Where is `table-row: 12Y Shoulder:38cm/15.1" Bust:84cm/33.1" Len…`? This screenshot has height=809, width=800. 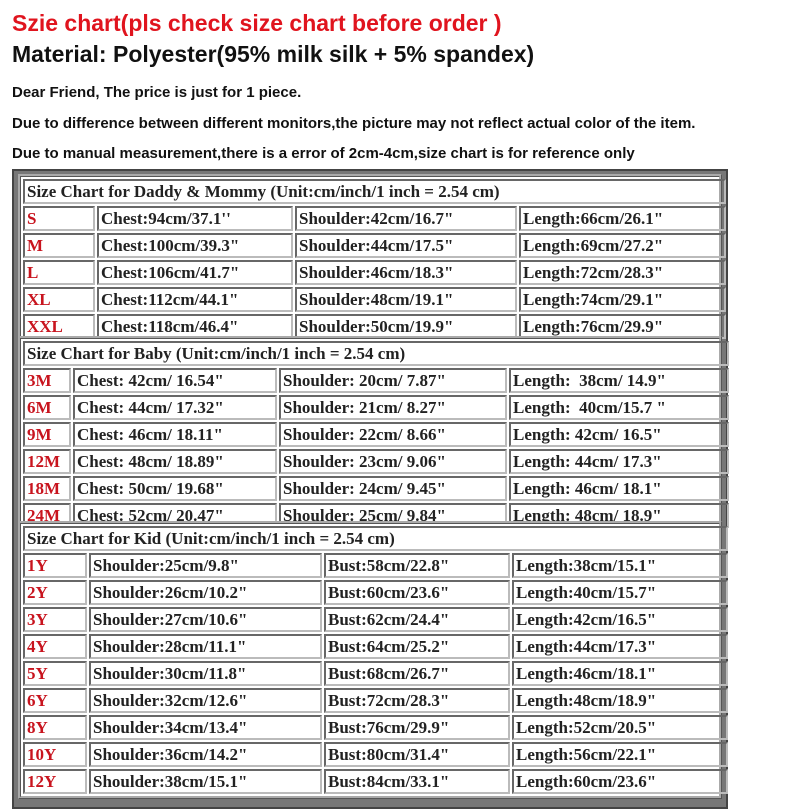
table-row: 12Y Shoulder:38cm/15.1" Bust:84cm/33.1" Len… is located at coordinates (376, 781).